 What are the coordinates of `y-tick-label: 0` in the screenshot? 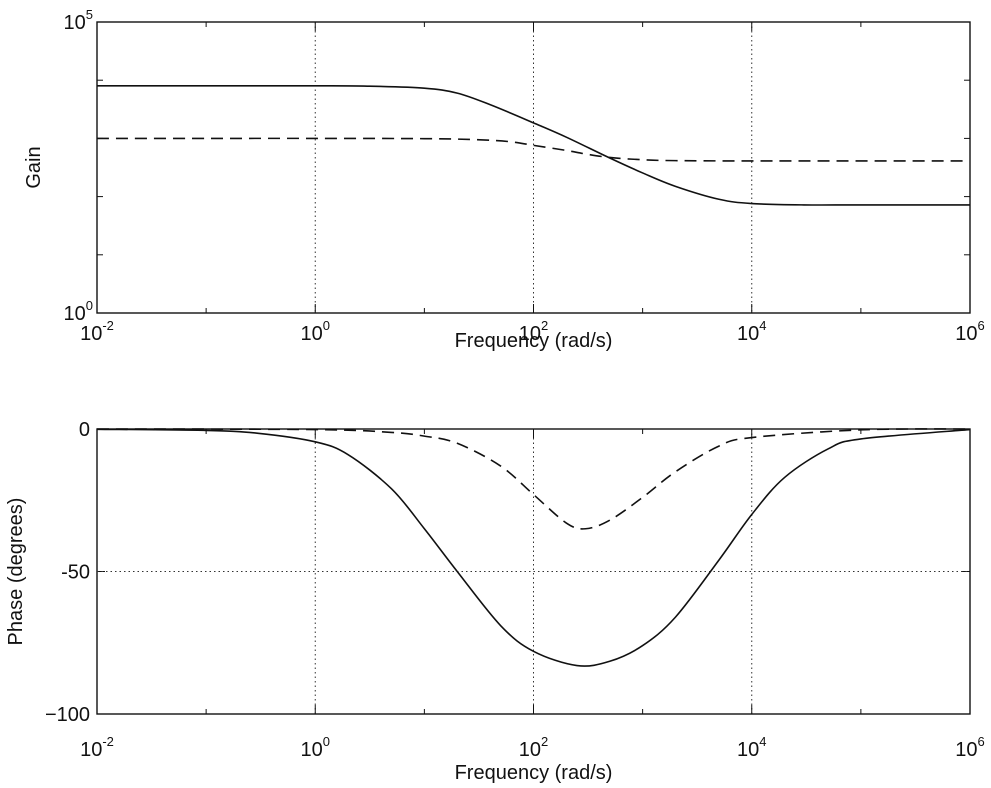 It's located at (84, 430).